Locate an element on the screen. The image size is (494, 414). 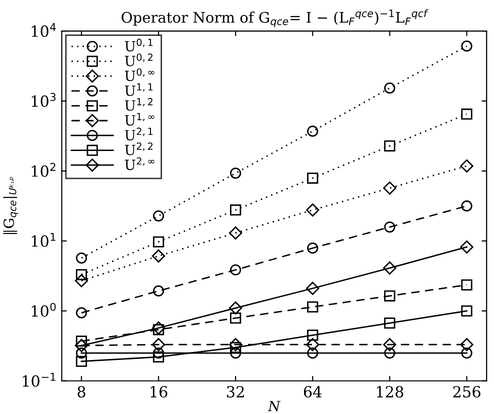
legend-label: U$^{1,1}$ is located at coordinates (138, 89).